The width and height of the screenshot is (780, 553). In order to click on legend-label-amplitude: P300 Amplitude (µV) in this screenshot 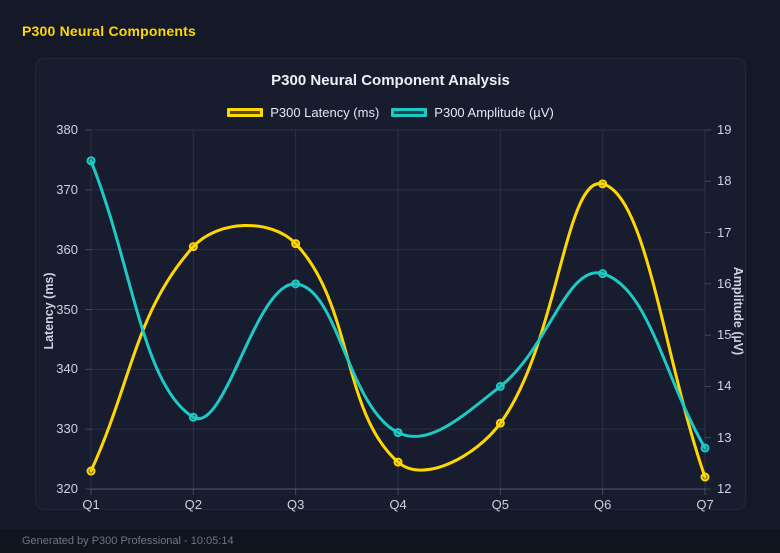, I will do `click(494, 112)`.